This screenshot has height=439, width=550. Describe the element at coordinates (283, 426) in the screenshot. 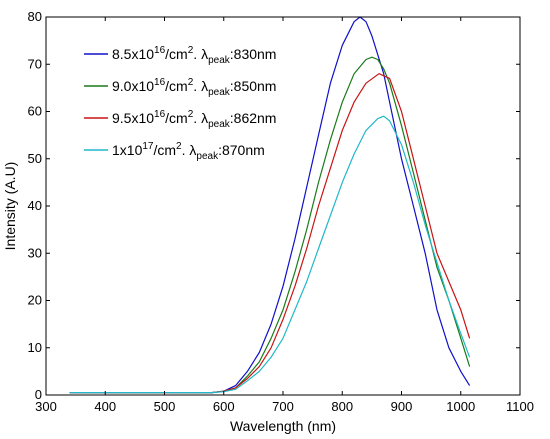

I see `x-axis-title: Wavelength (nm)` at that location.